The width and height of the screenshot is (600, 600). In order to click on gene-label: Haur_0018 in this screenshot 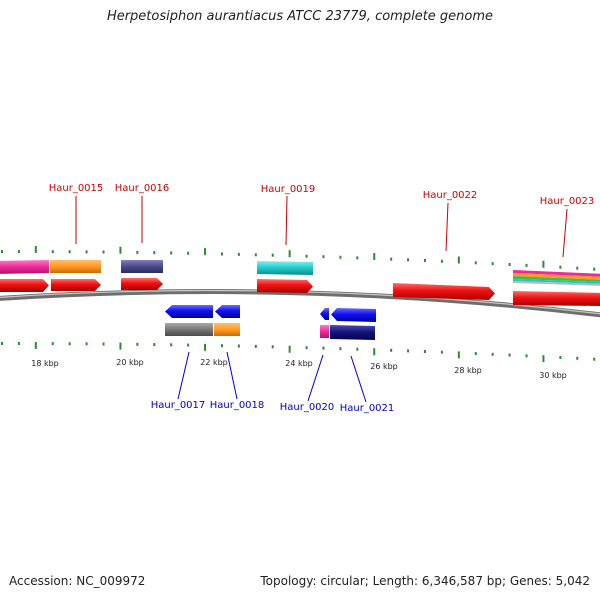, I will do `click(237, 405)`.